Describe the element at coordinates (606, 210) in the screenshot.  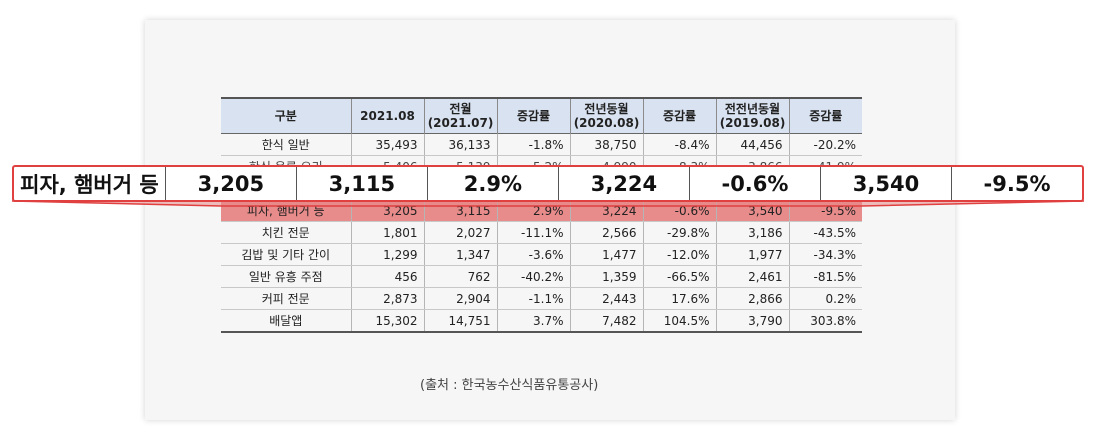
I see `value-cell: 3,224` at that location.